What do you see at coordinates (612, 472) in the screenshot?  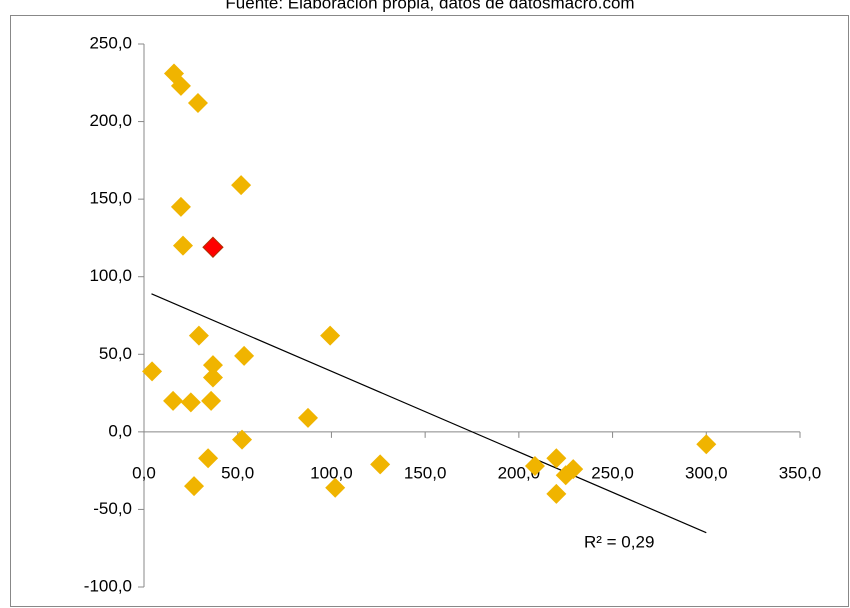 I see `x-tick-label: 250,0` at bounding box center [612, 472].